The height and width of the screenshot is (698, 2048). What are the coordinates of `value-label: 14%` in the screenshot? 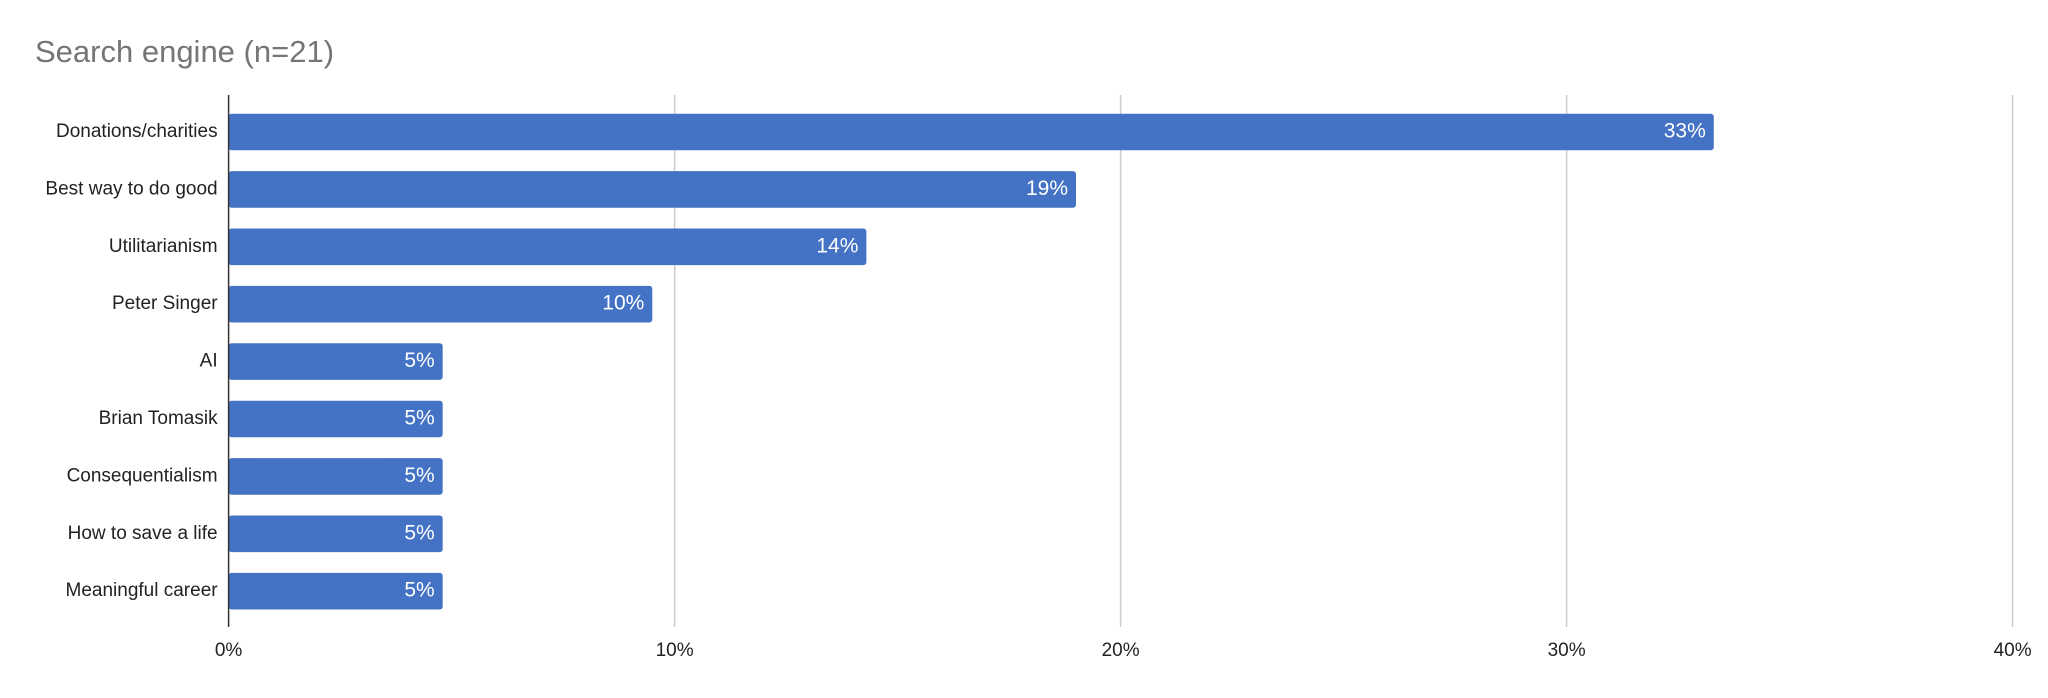 It's located at (837, 245).